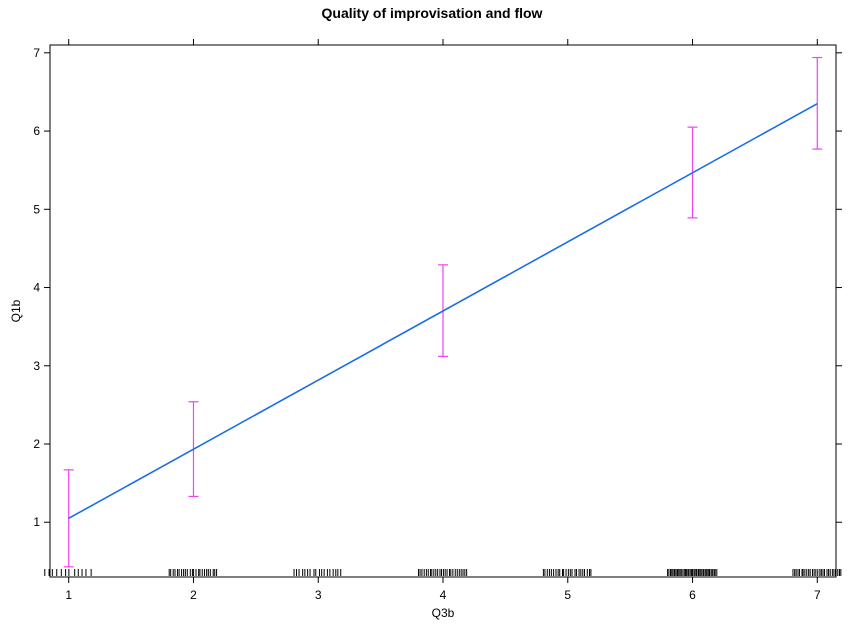 The height and width of the screenshot is (636, 865). Describe the element at coordinates (36, 209) in the screenshot. I see `y-tick-label: 5` at that location.